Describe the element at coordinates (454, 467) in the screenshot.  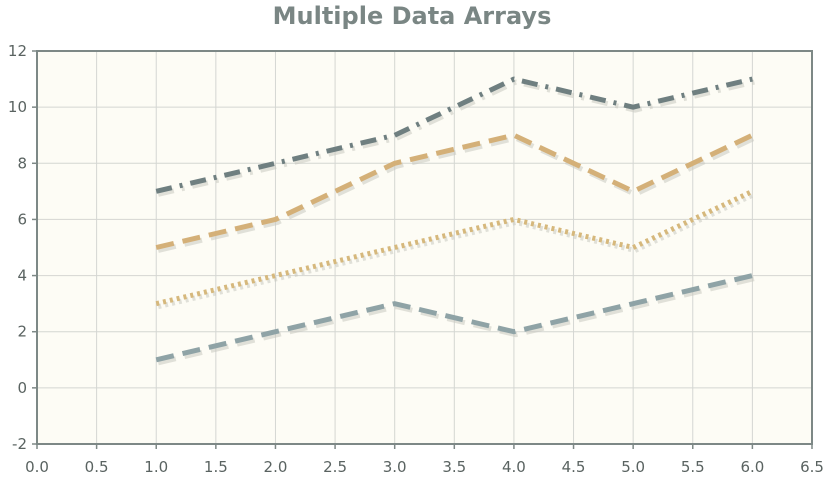
I see `x-tick-label: 3.5` at that location.